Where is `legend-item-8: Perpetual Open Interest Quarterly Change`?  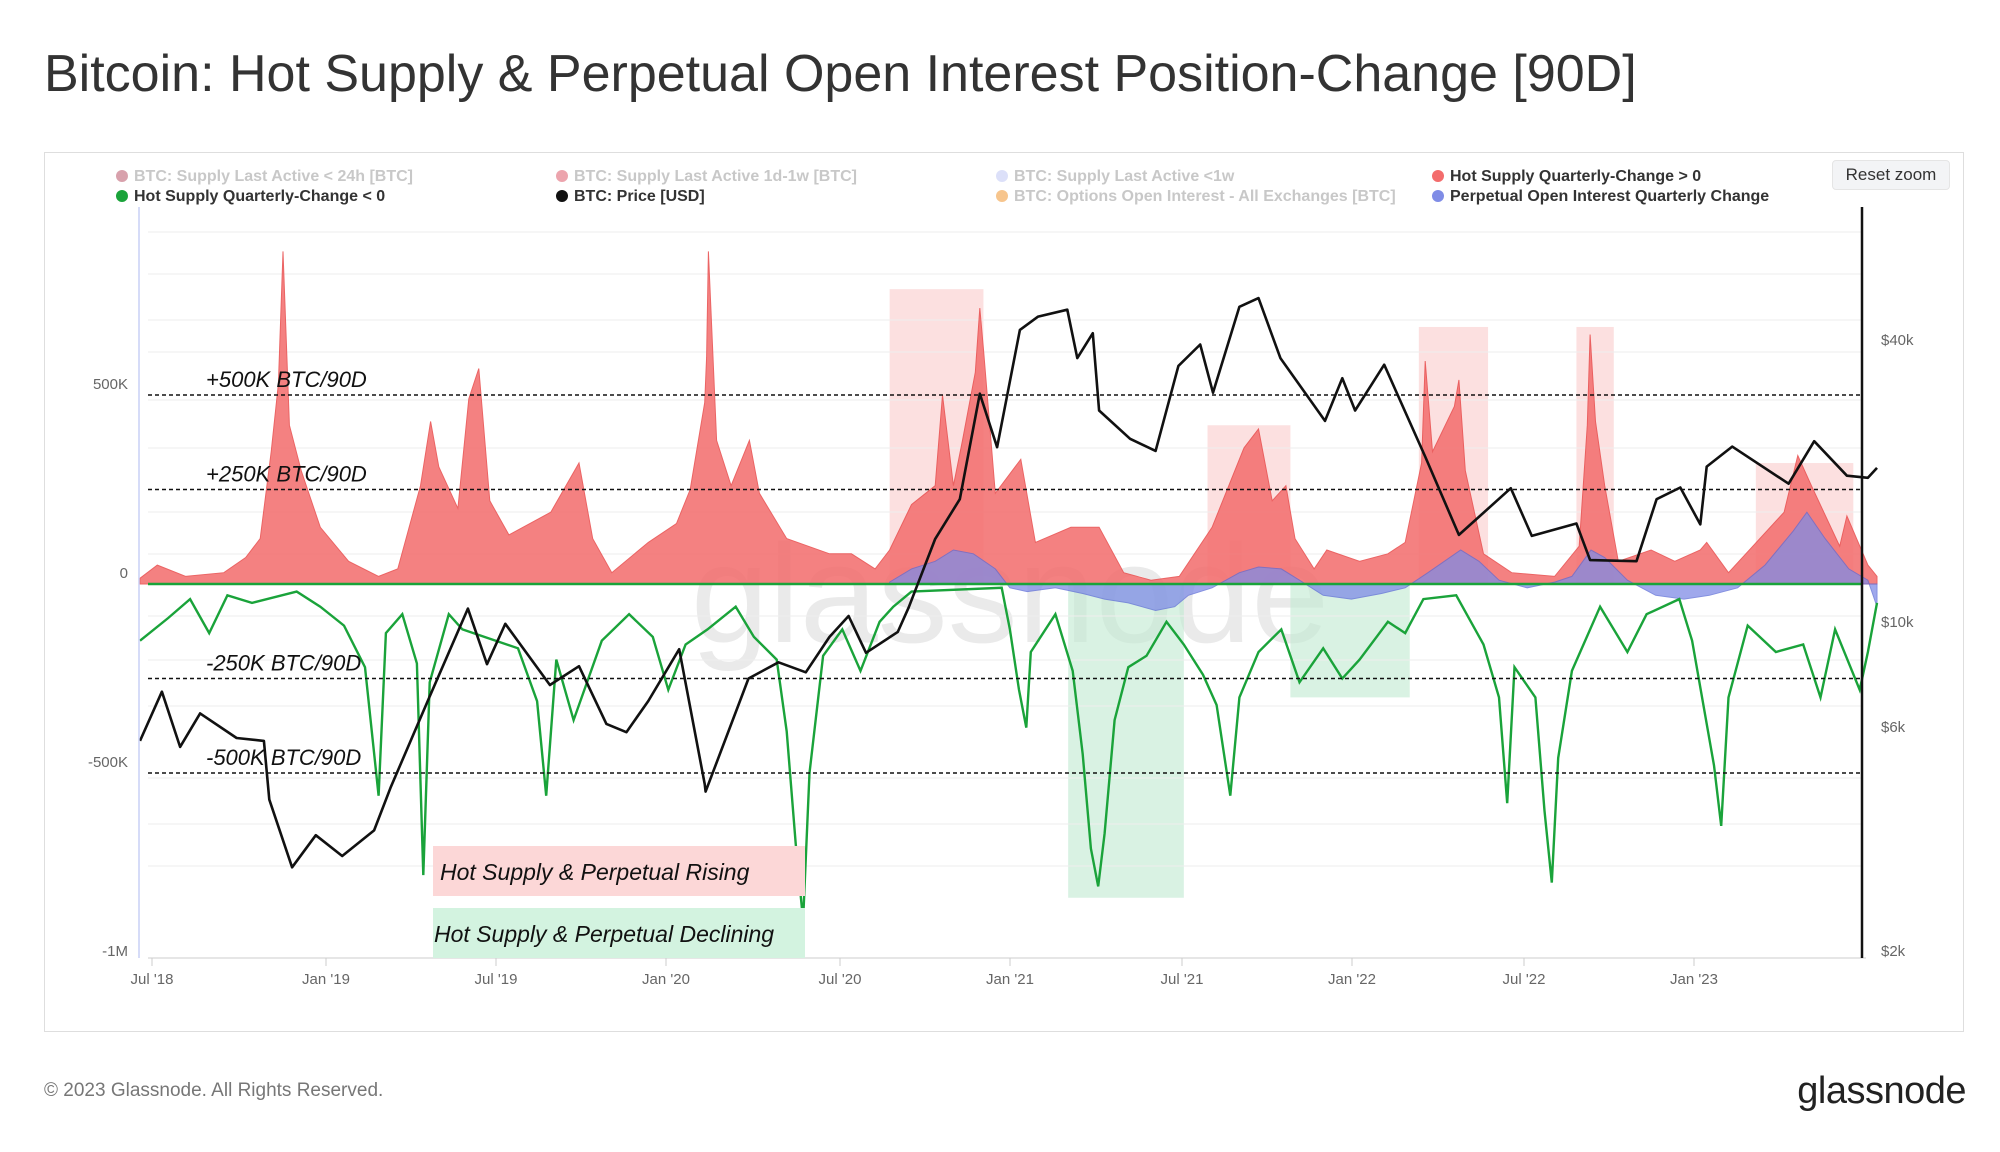
legend-item-8: Perpetual Open Interest Quarterly Change is located at coordinates (1600, 197).